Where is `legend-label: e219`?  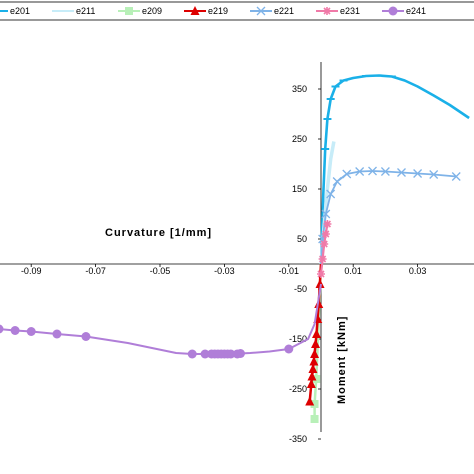
legend-label: e219 is located at coordinates (218, 11).